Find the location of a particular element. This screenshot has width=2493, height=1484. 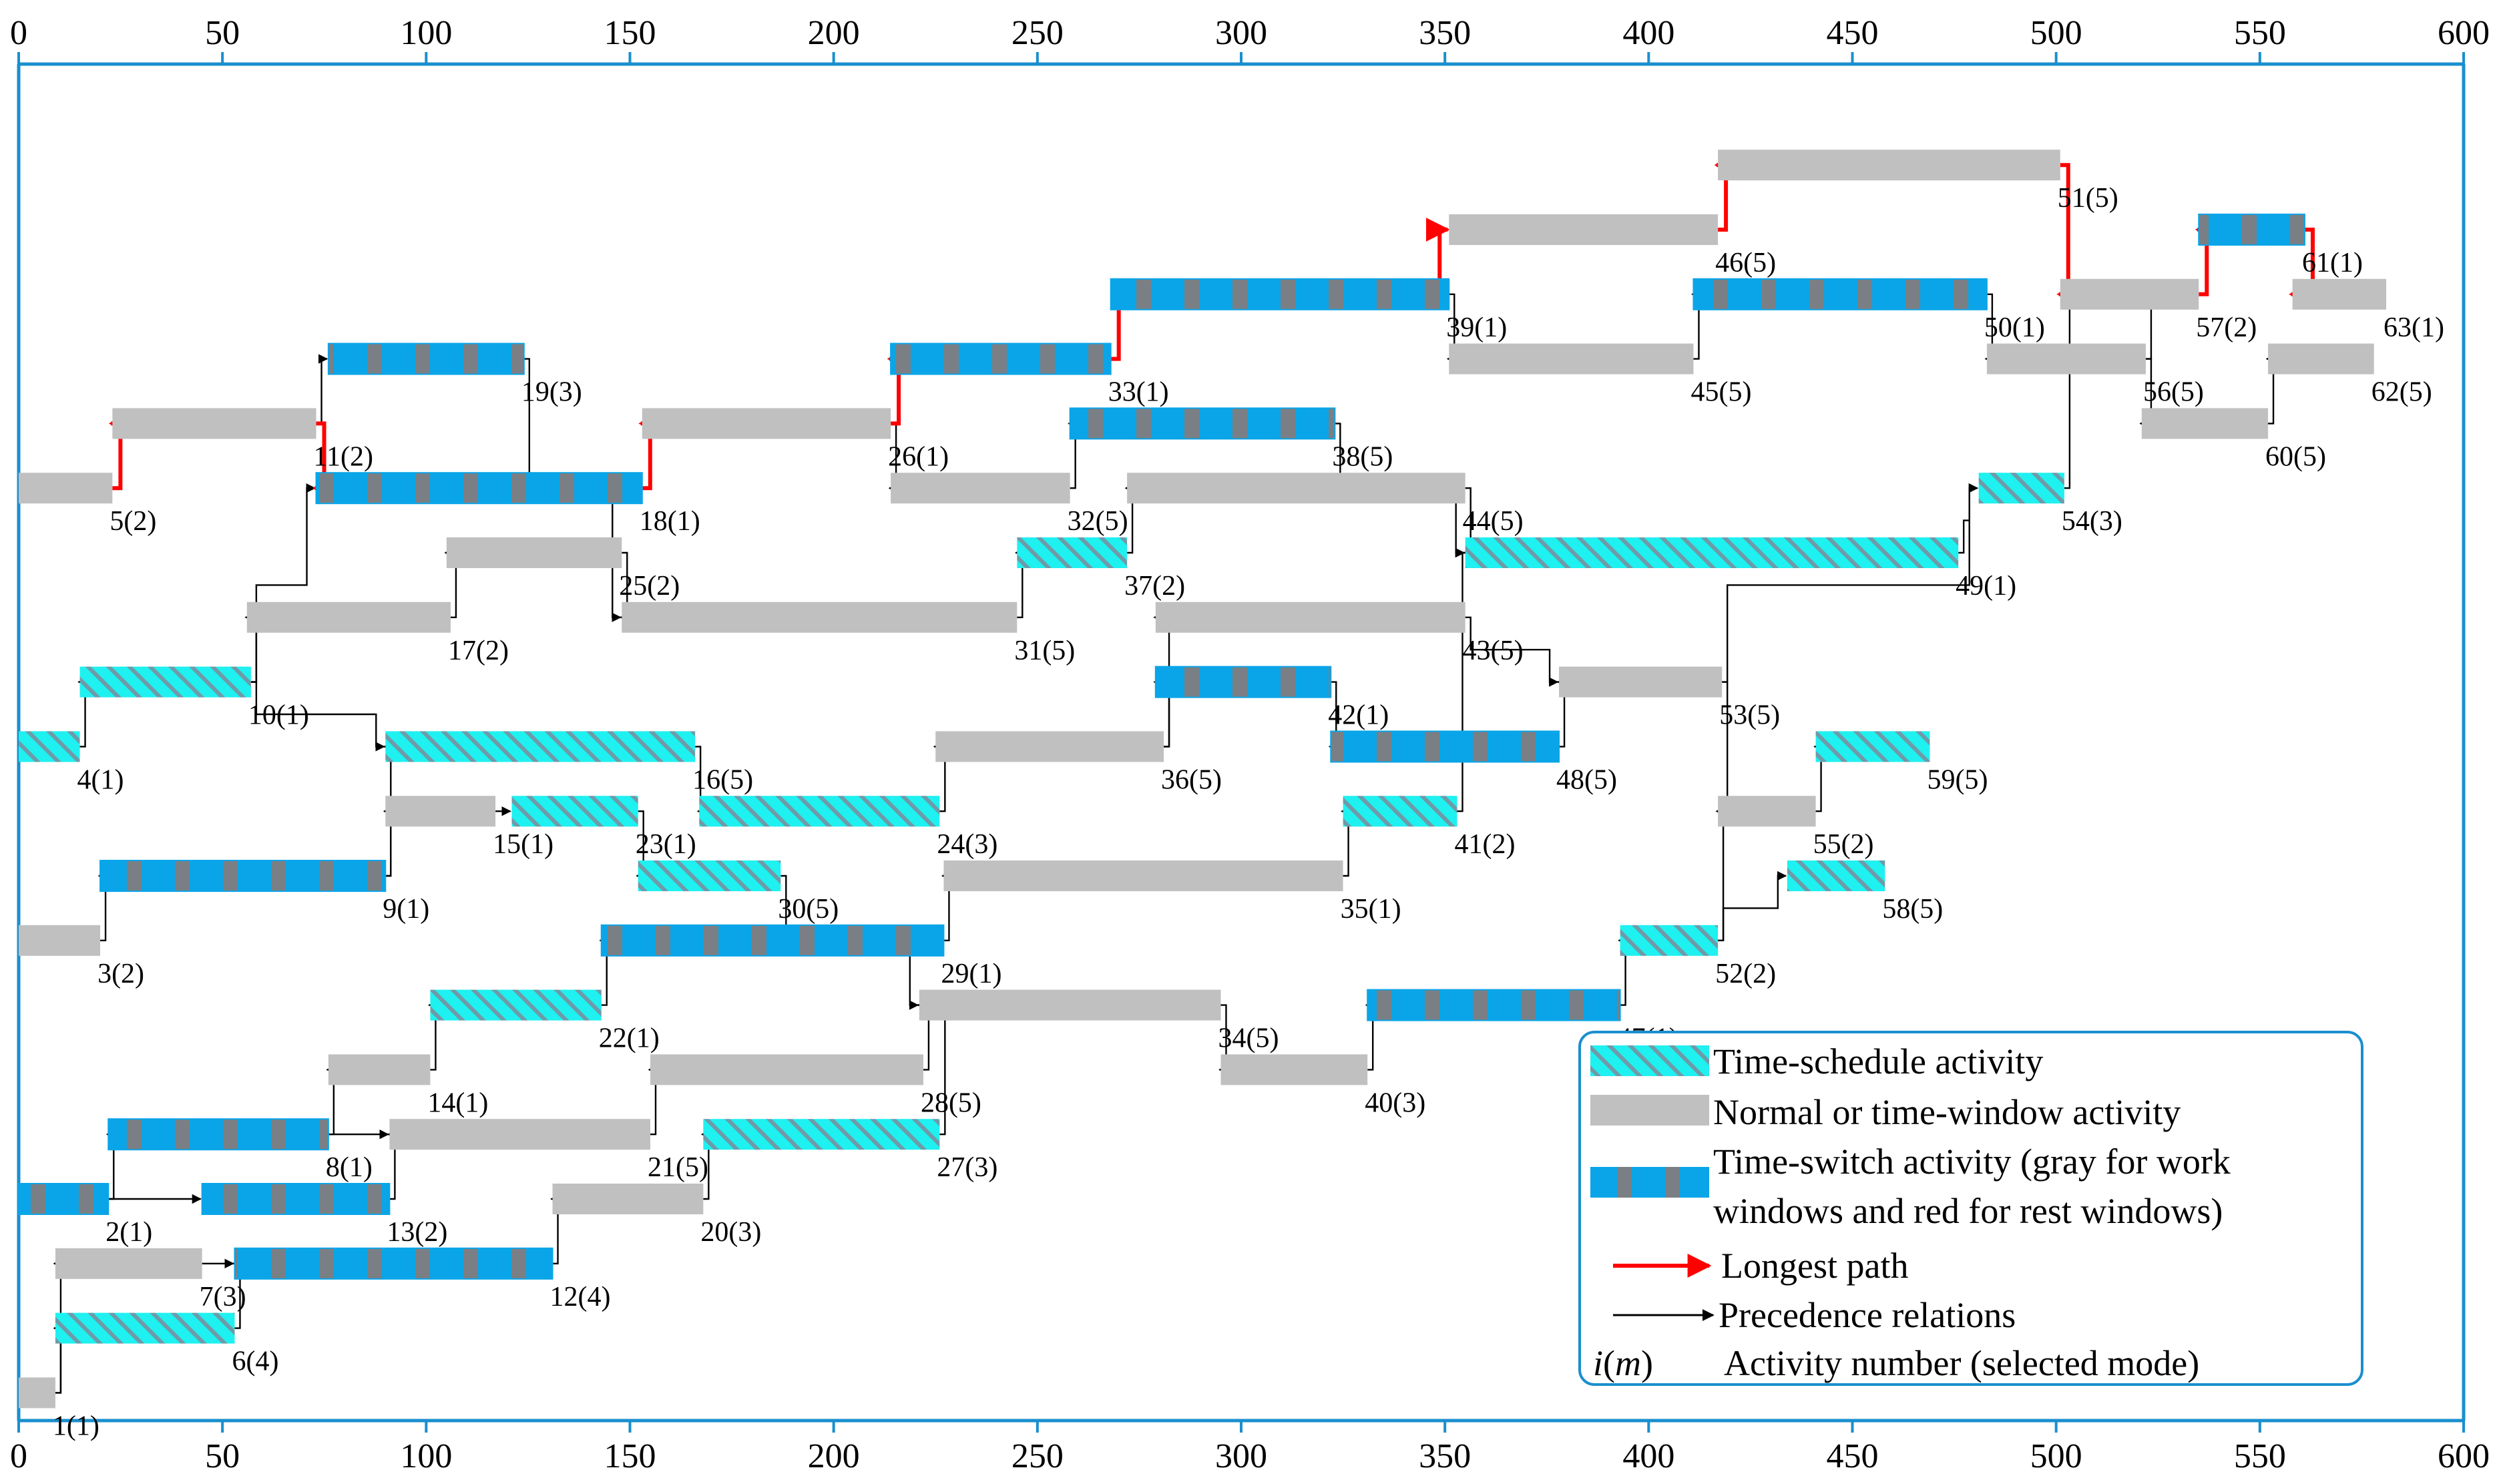

activity-label: 57(2) is located at coordinates (2226, 327).